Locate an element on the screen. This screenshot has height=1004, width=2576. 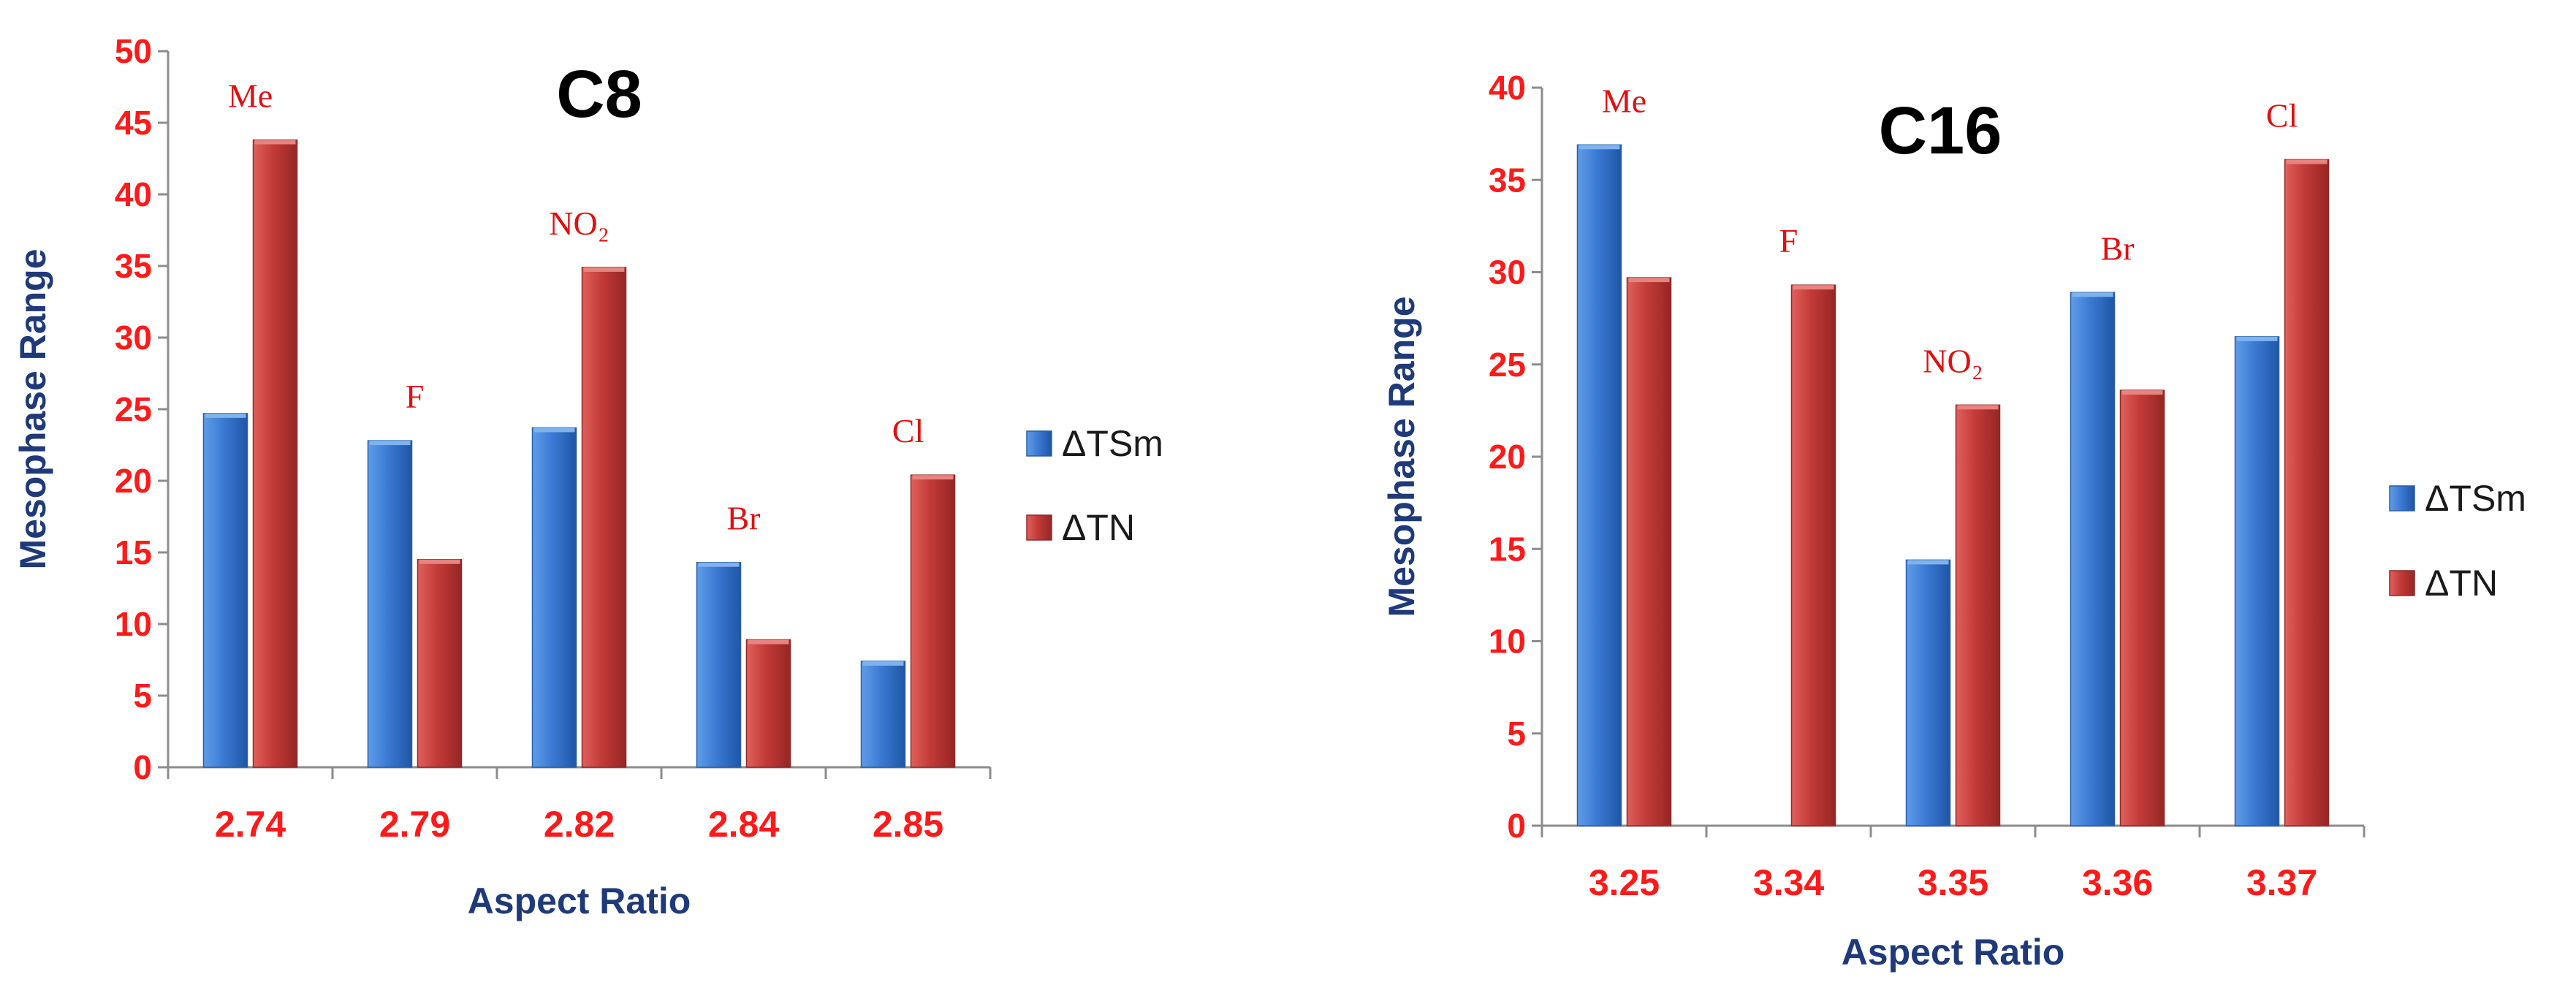
x-tick-label: 3.25 is located at coordinates (1624, 882).